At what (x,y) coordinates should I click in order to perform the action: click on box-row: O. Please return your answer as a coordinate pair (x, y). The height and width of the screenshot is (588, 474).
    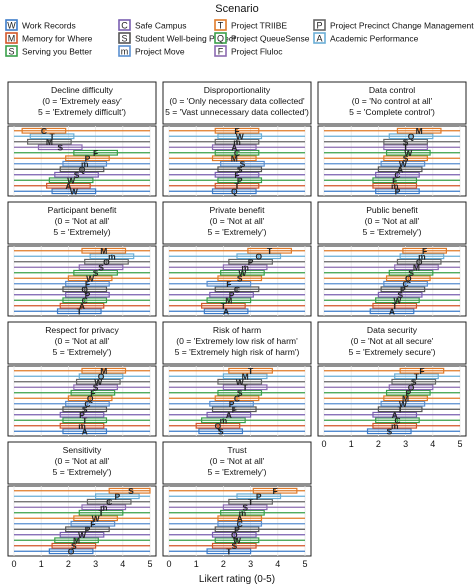
    Looking at the image, I should click on (392, 262).